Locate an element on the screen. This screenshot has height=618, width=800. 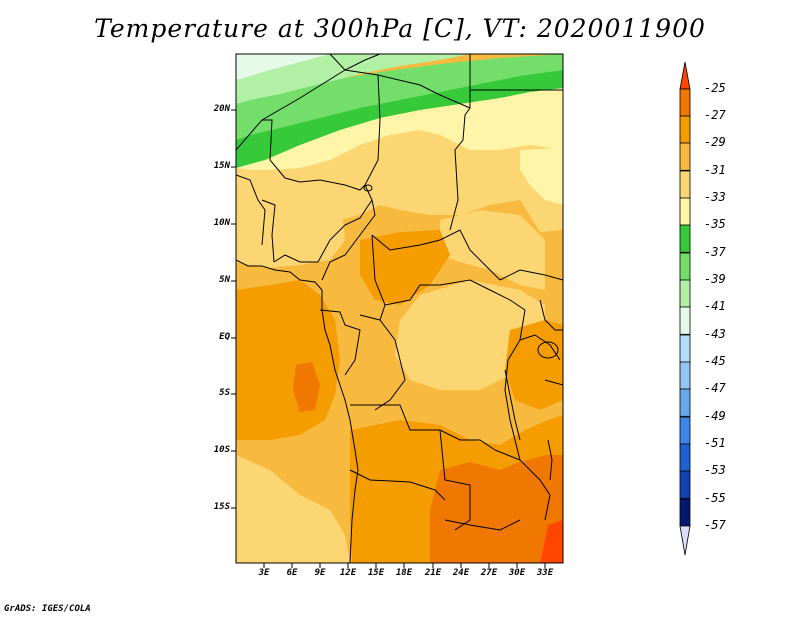
lake-malawi is located at coordinates (550, 460).